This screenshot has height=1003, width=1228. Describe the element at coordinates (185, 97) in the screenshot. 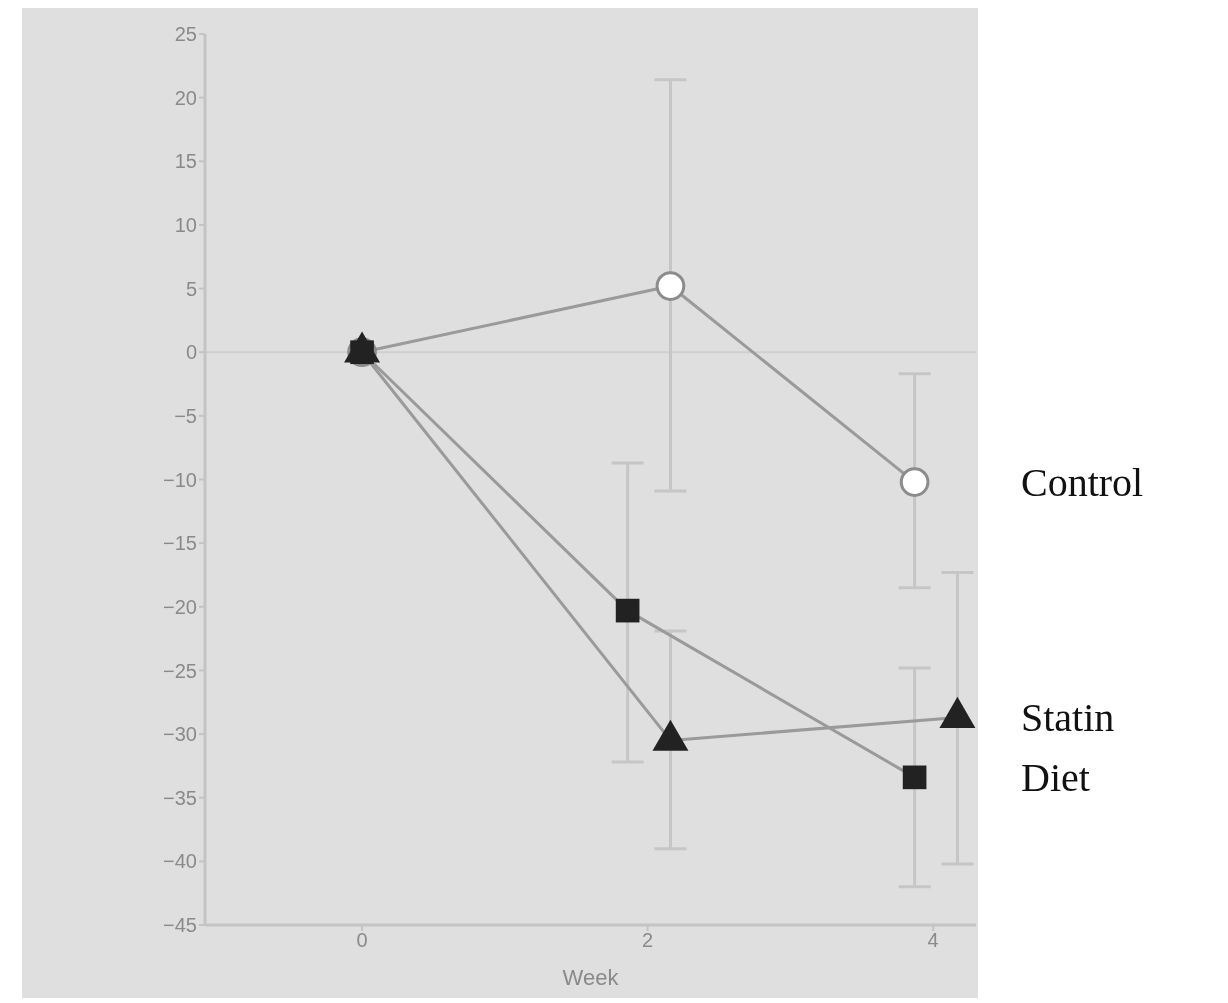

I see `y-tick-label: 20` at that location.